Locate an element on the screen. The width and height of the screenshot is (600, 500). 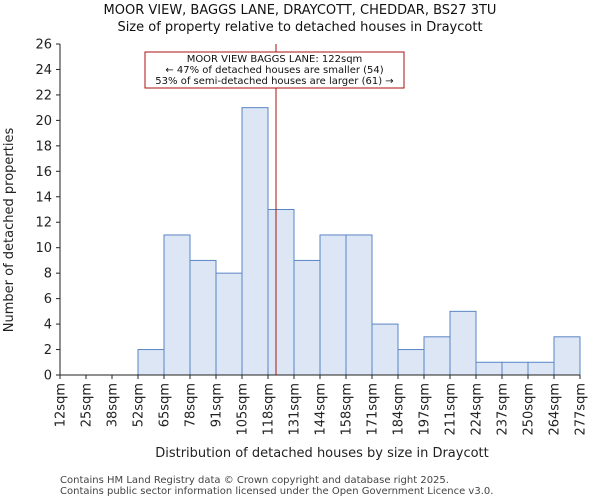
x-tick-label: 184sqm is located at coordinates (399, 409).